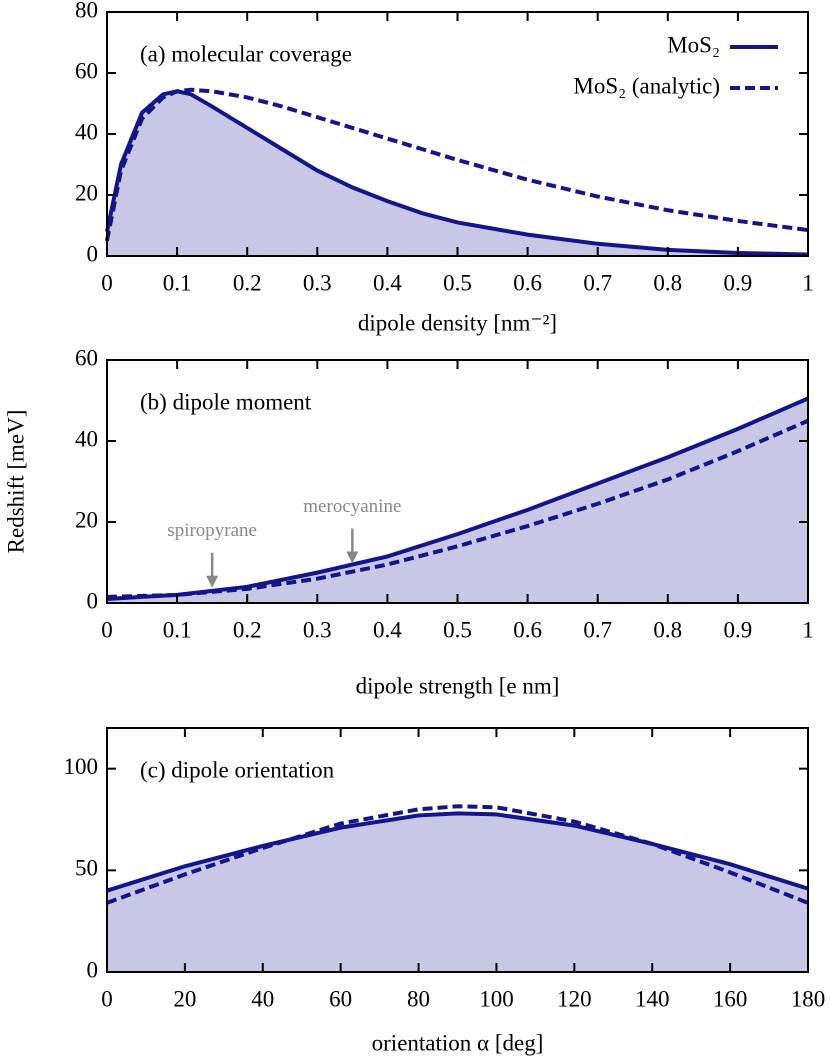  Describe the element at coordinates (808, 998) in the screenshot. I see `x-tick-label: 180` at that location.